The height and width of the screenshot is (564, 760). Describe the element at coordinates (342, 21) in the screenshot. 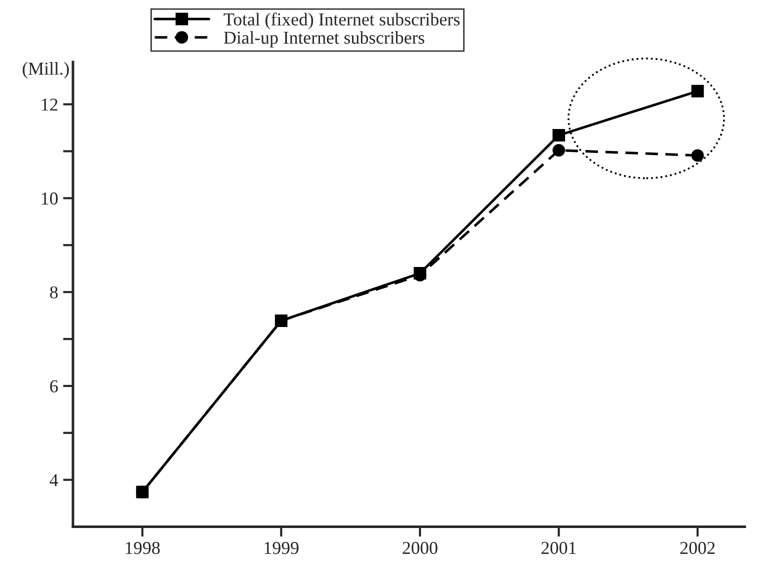

I see `legend-label: Total (fixed) Internet subscribers` at that location.